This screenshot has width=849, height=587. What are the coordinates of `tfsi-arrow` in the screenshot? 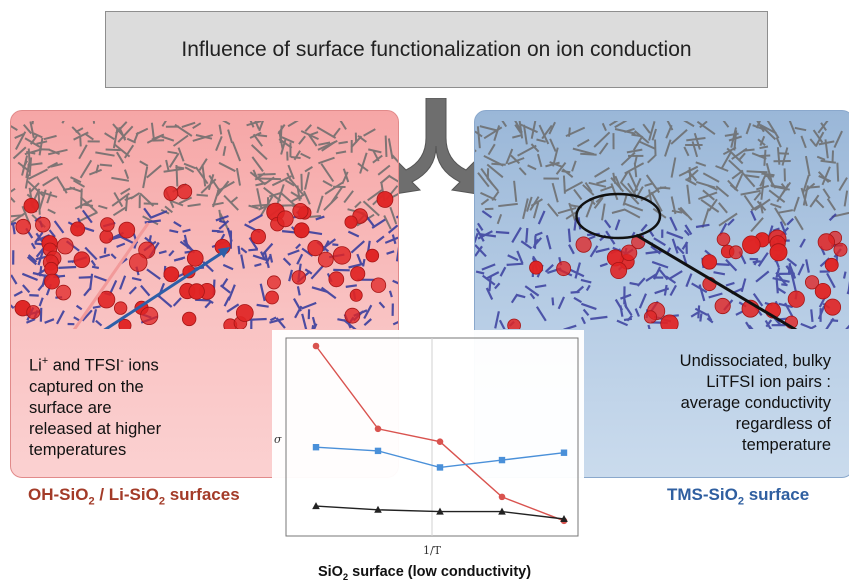 It's located at (166, 288).